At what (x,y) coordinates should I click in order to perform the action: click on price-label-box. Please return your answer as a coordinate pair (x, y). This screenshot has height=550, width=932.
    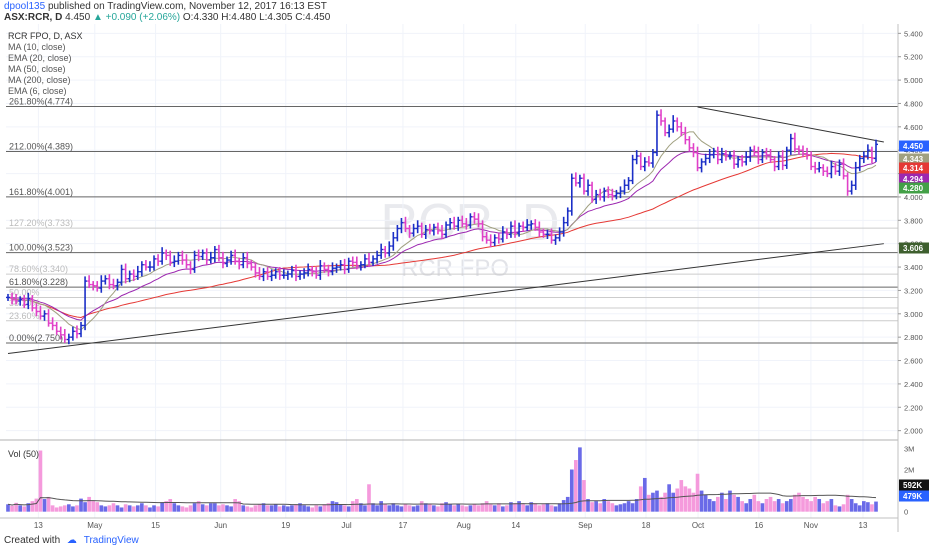
    Looking at the image, I should click on (914, 179).